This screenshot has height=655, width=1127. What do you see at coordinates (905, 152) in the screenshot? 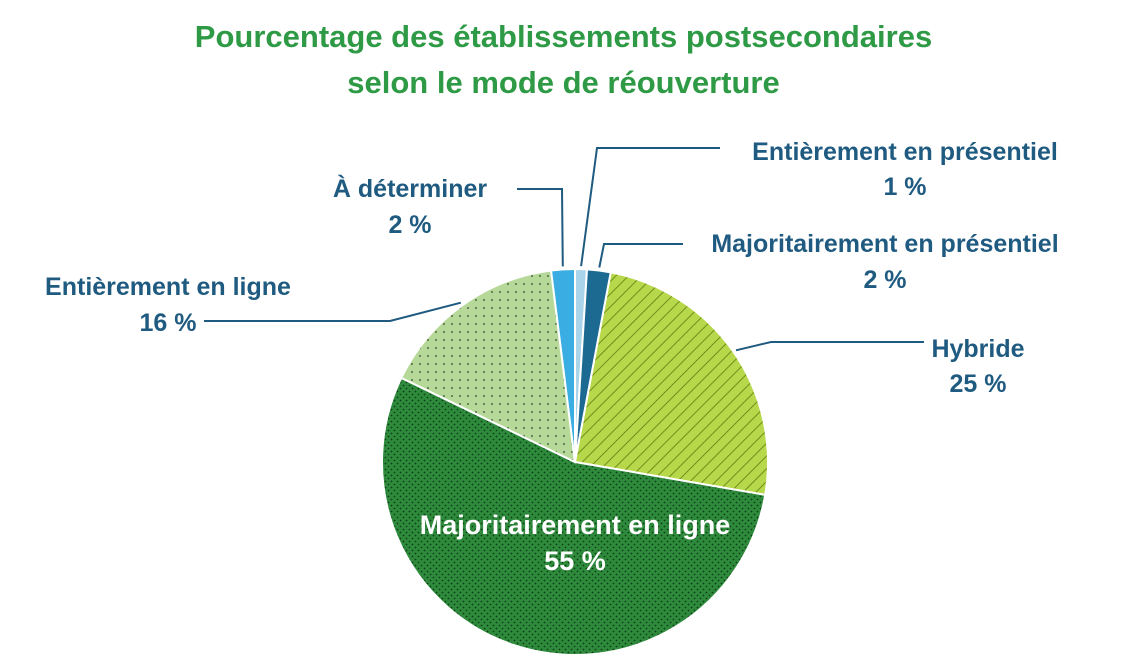
I see `slice-label-entierement-en-presentiel: Entièrement en présentiel` at bounding box center [905, 152].